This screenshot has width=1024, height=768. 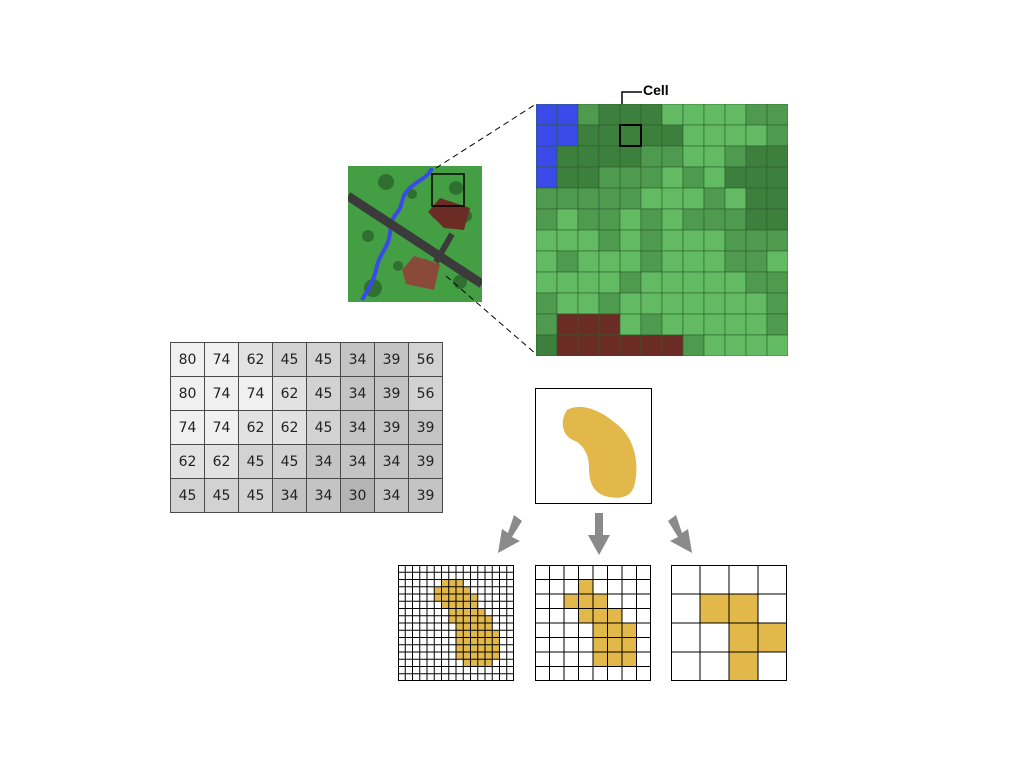 What do you see at coordinates (391, 427) in the screenshot?
I see `table-cell: 39` at bounding box center [391, 427].